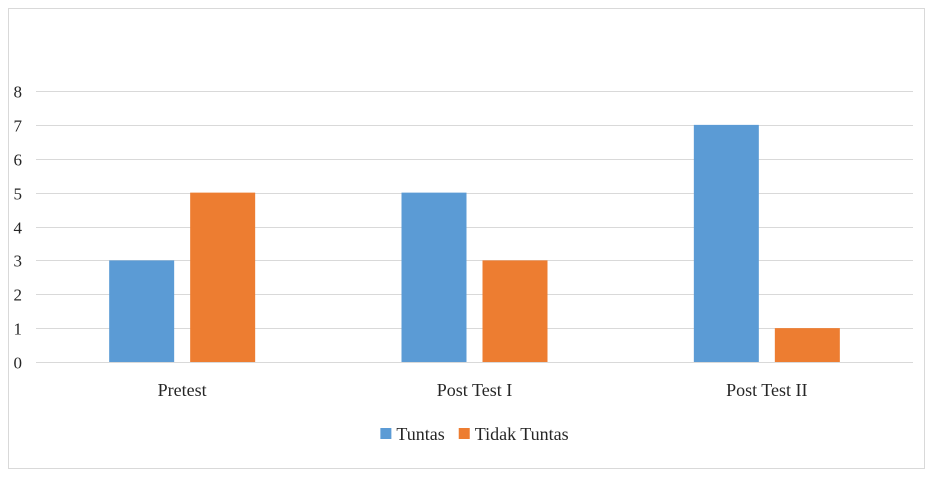 The image size is (933, 477). I want to click on y-tick-label: 5, so click(18, 194).